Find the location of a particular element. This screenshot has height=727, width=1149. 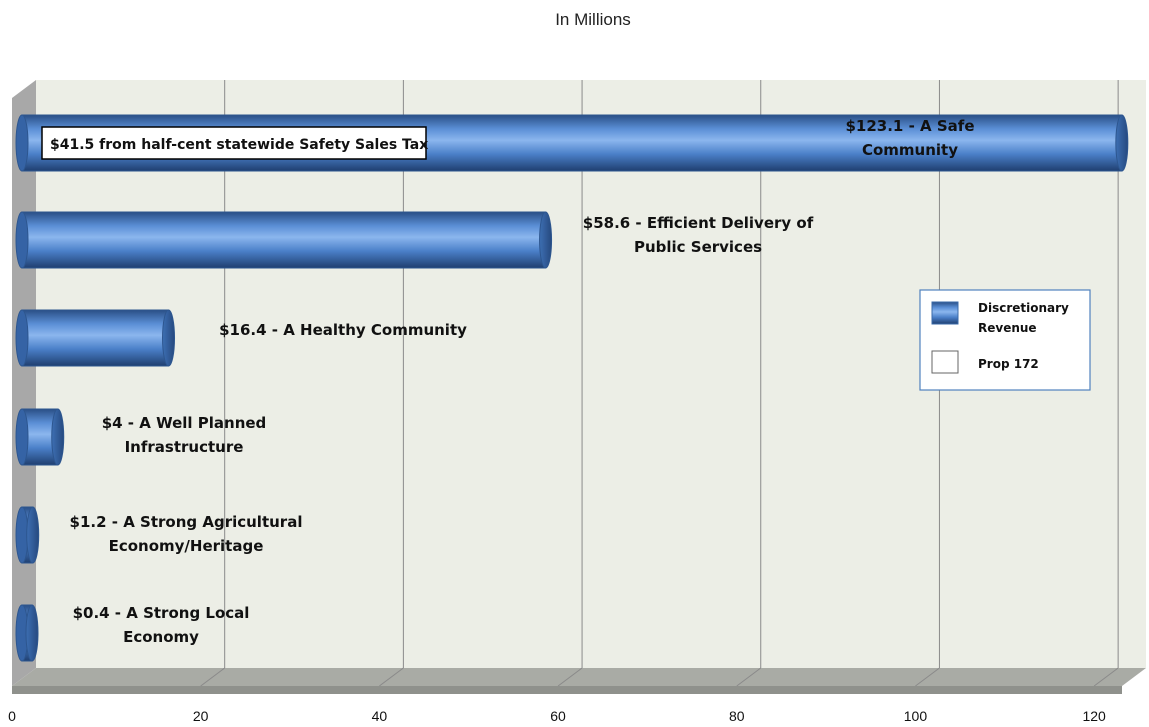

legend-swatch-discretionary is located at coordinates (945, 313).